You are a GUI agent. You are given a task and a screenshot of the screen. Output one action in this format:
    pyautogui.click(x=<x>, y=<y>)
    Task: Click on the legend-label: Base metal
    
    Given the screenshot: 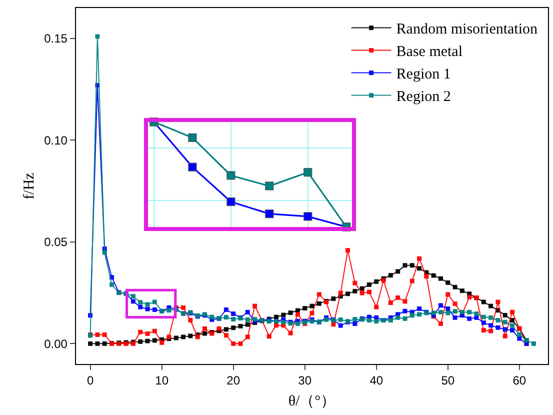 What is the action you would take?
    pyautogui.click(x=429, y=52)
    